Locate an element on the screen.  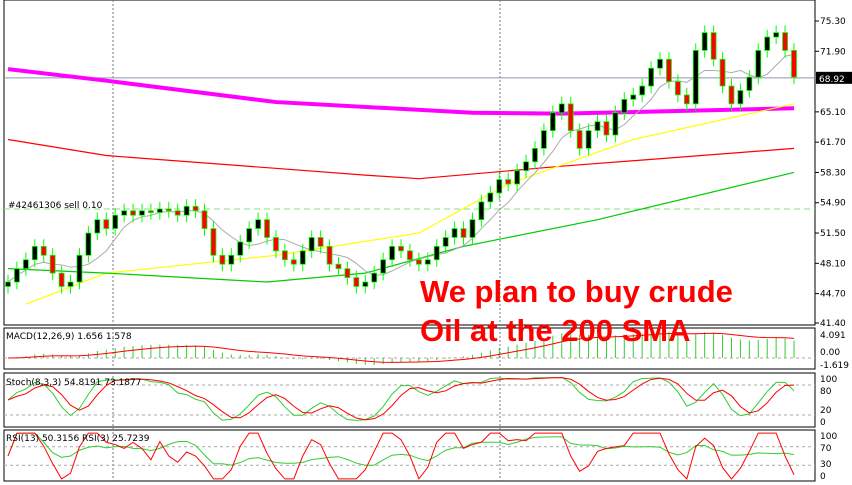
axis-tick-label: 44.70 is located at coordinates (833, 295).